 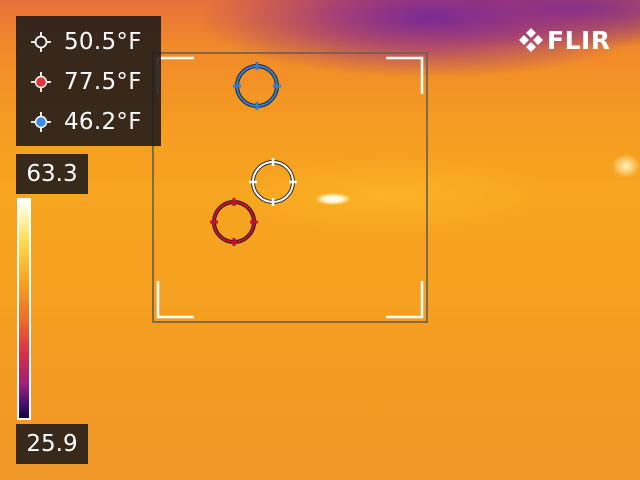 I want to click on flir-logo: FLIR, so click(x=565, y=40).